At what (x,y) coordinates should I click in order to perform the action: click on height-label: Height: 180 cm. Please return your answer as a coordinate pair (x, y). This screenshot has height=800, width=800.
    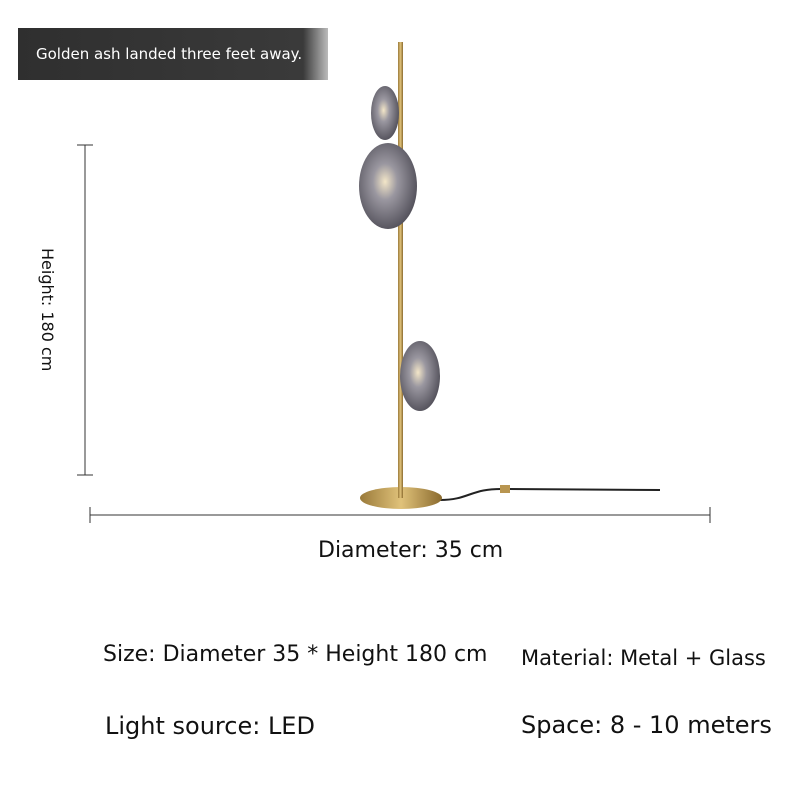
    Looking at the image, I should click on (47, 310).